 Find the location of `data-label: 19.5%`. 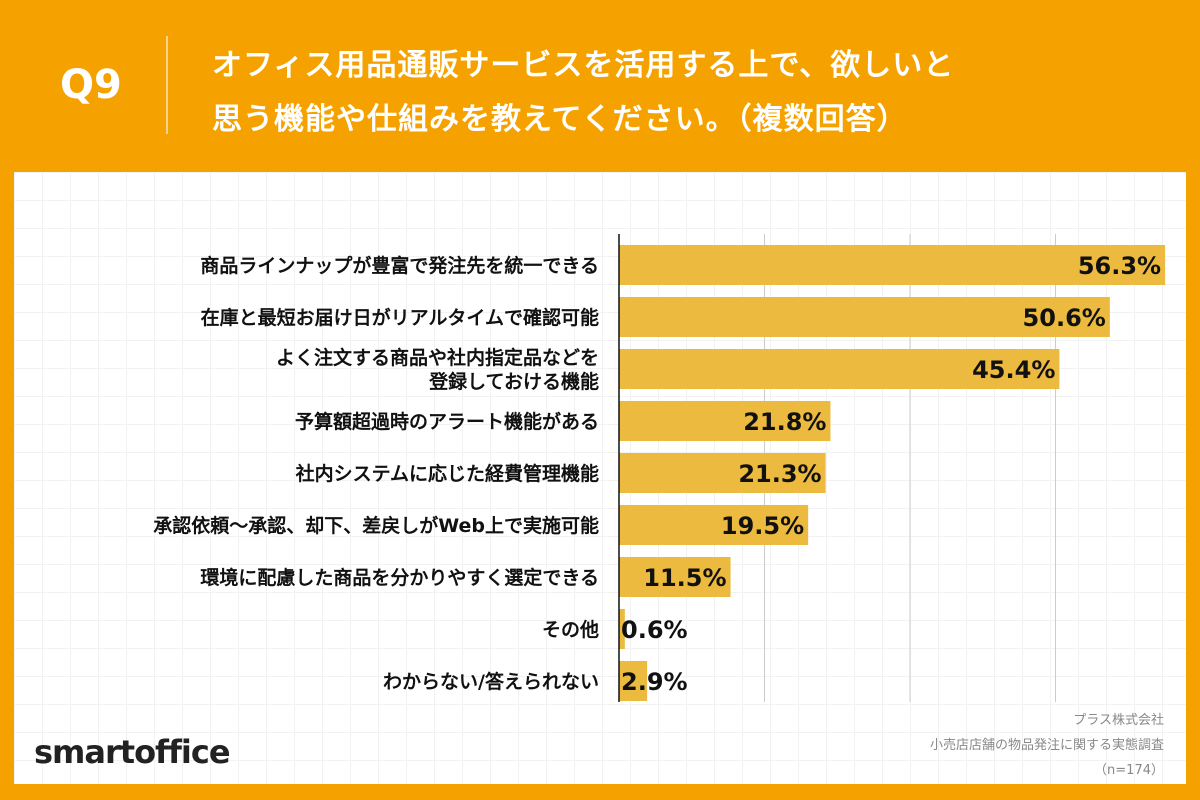

data-label: 19.5% is located at coordinates (762, 526).